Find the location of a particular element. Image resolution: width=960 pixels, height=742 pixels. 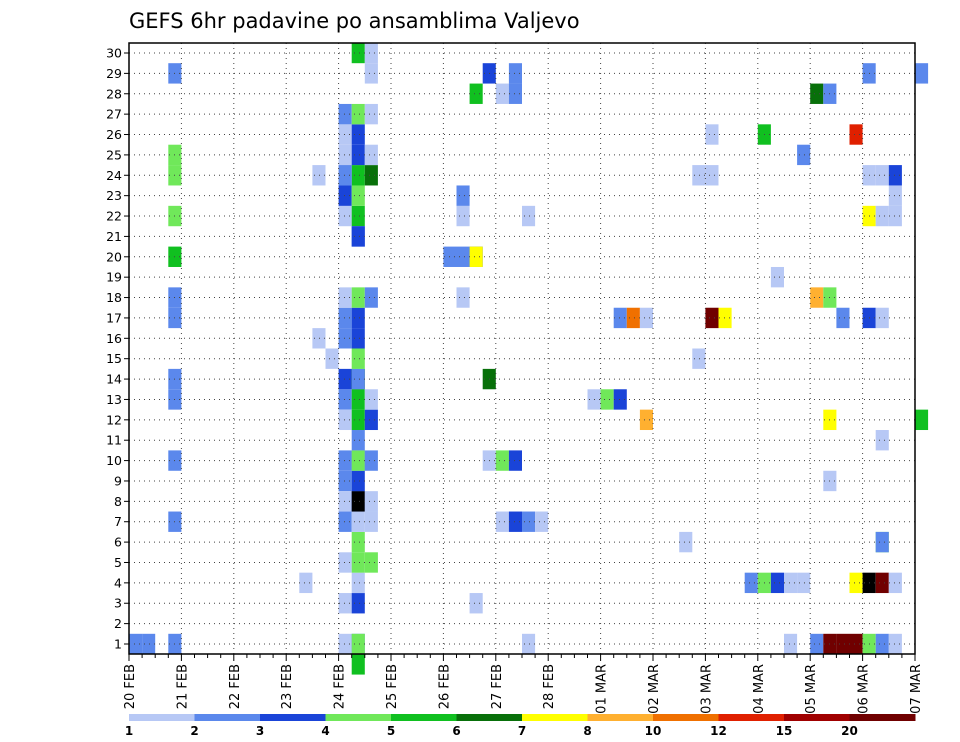

y-tick-label: 10 is located at coordinates (114, 460).